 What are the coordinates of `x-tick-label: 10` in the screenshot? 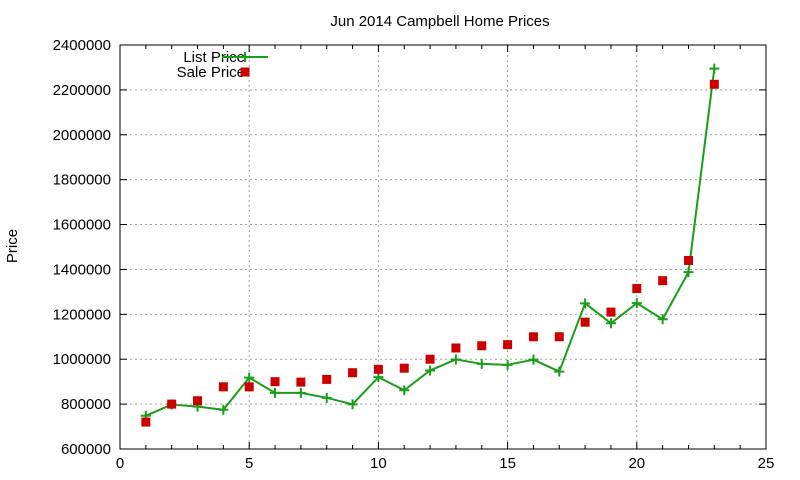 It's located at (378, 463).